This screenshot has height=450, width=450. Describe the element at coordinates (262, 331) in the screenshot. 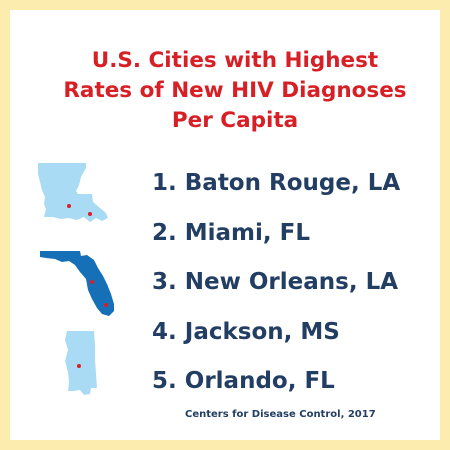

I see `city-name: Jackson, MS` at that location.